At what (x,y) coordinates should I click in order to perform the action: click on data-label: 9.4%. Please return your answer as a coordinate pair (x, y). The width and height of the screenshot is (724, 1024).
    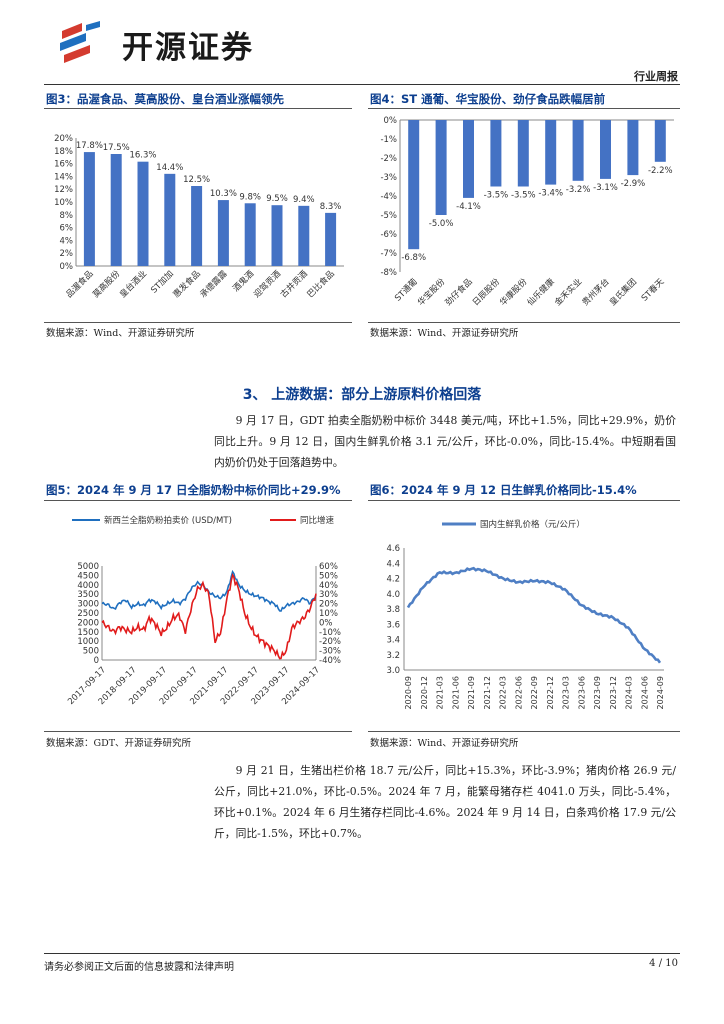
    Looking at the image, I should click on (304, 200).